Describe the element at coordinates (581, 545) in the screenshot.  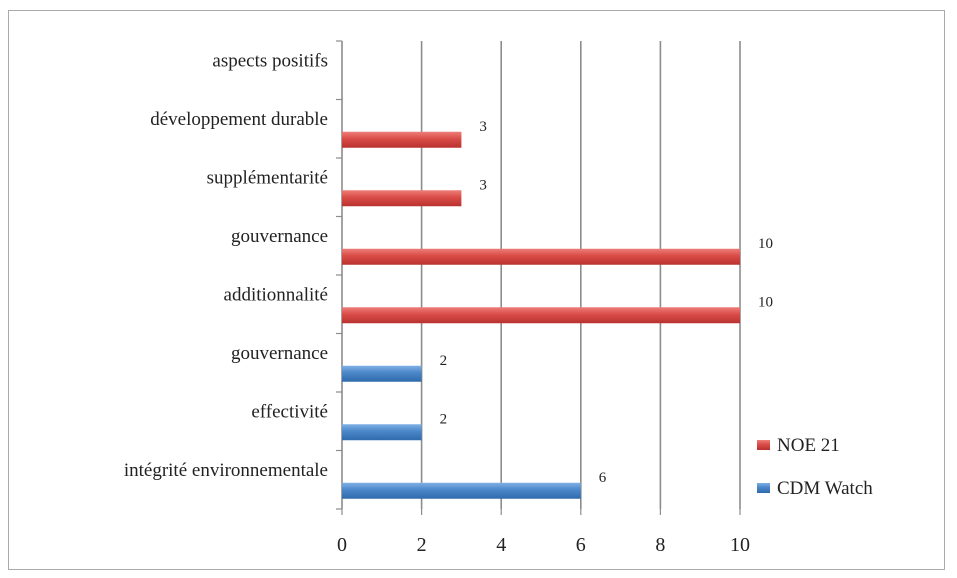
I see `x-tick-label: 6` at that location.